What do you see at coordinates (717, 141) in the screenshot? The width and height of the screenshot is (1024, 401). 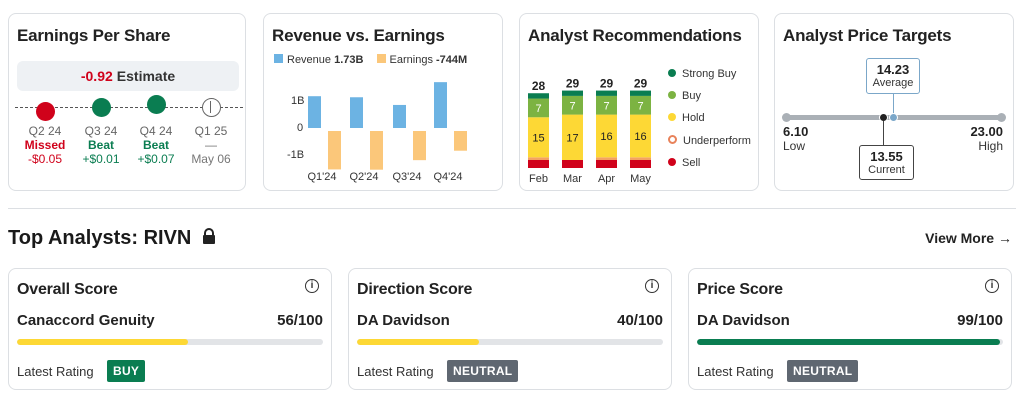 I see `legend-label: Underperform` at bounding box center [717, 141].